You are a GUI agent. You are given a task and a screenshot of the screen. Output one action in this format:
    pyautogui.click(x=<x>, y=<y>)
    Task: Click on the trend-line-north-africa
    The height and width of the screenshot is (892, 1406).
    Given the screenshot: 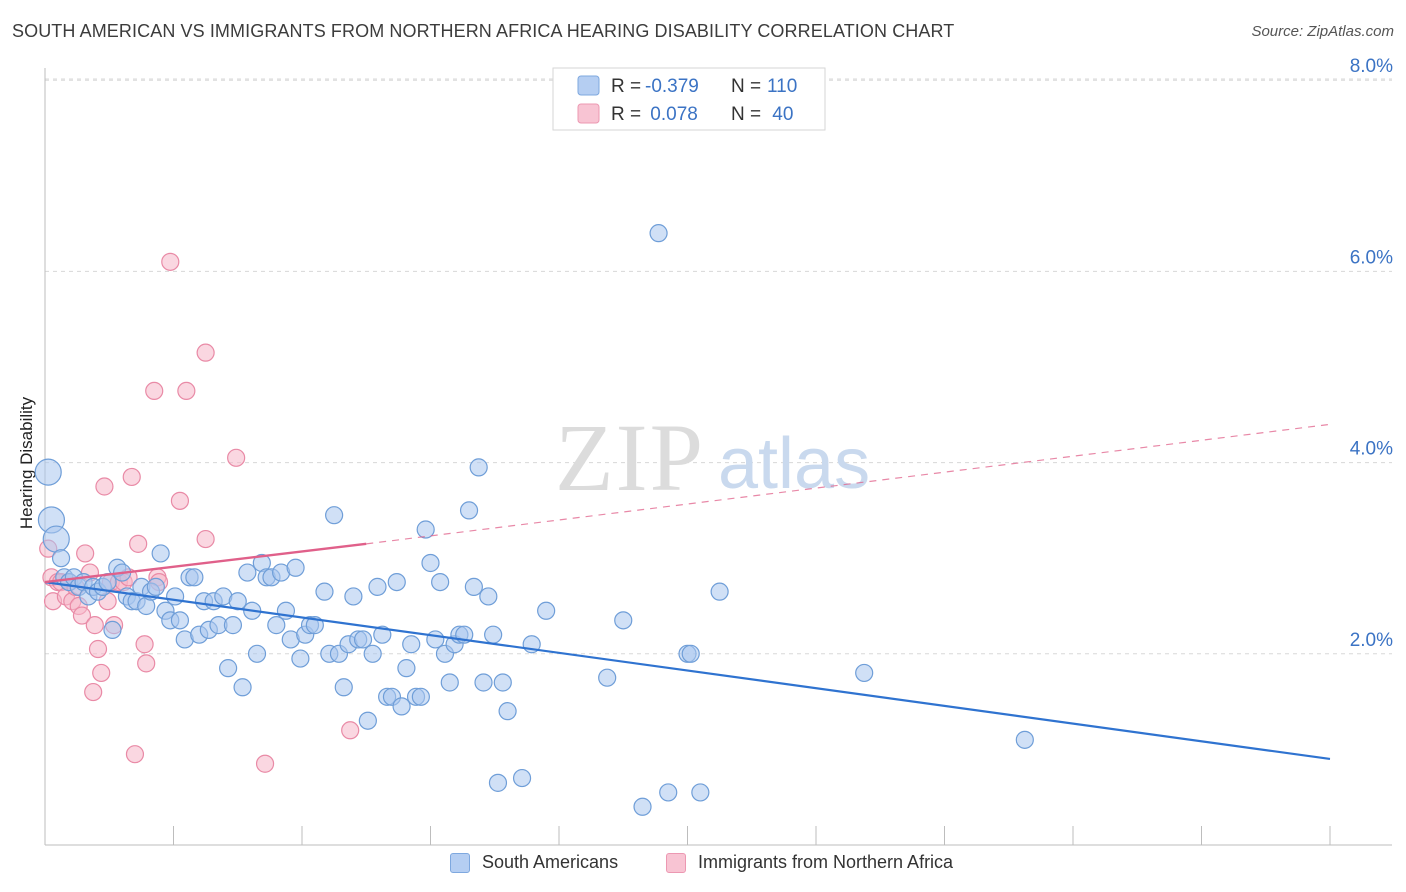 What is the action you would take?
    pyautogui.click(x=205, y=563)
    